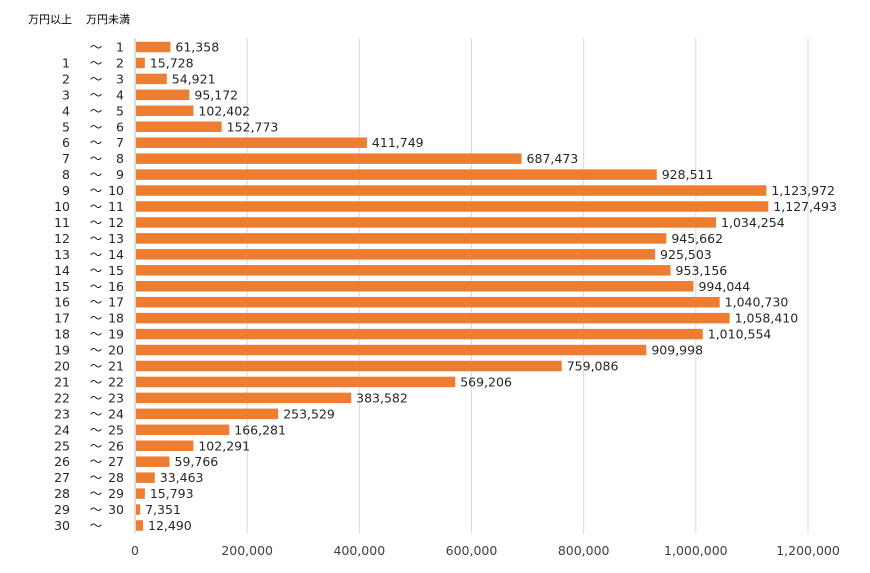 The height and width of the screenshot is (573, 870). Describe the element at coordinates (66, 94) in the screenshot. I see `category-lower-bound: 3` at that location.